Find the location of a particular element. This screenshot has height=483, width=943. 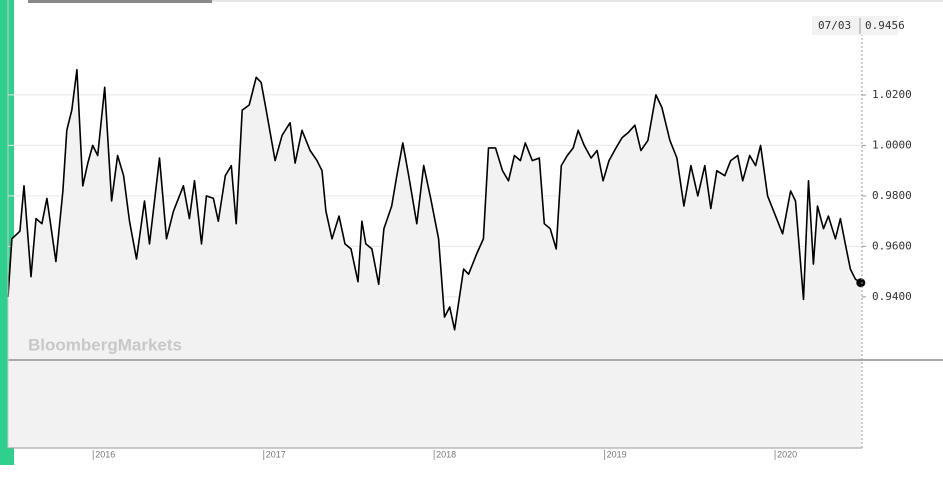

end-label-value: 0.9456 is located at coordinates (885, 25).